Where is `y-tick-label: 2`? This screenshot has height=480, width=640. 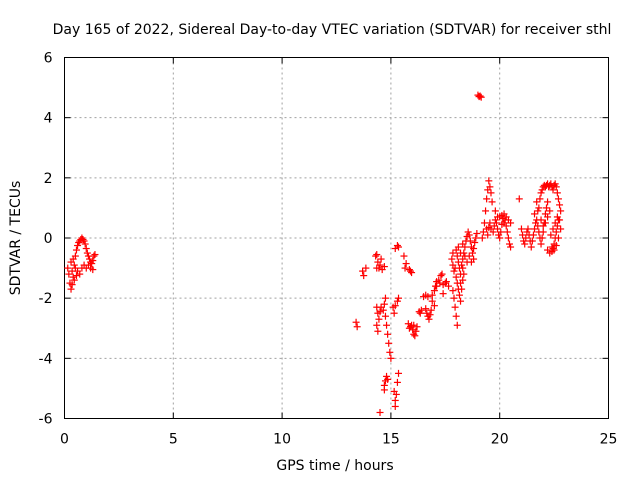
y-tick-label: 2 is located at coordinates (48, 179).